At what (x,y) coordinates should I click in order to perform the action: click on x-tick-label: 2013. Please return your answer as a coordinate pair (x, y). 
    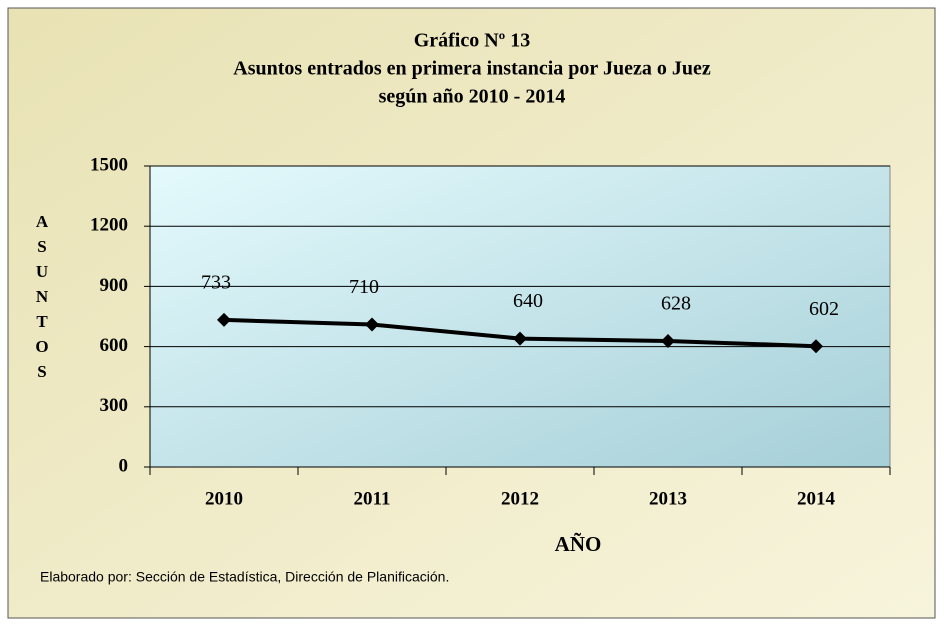
    Looking at the image, I should click on (668, 498).